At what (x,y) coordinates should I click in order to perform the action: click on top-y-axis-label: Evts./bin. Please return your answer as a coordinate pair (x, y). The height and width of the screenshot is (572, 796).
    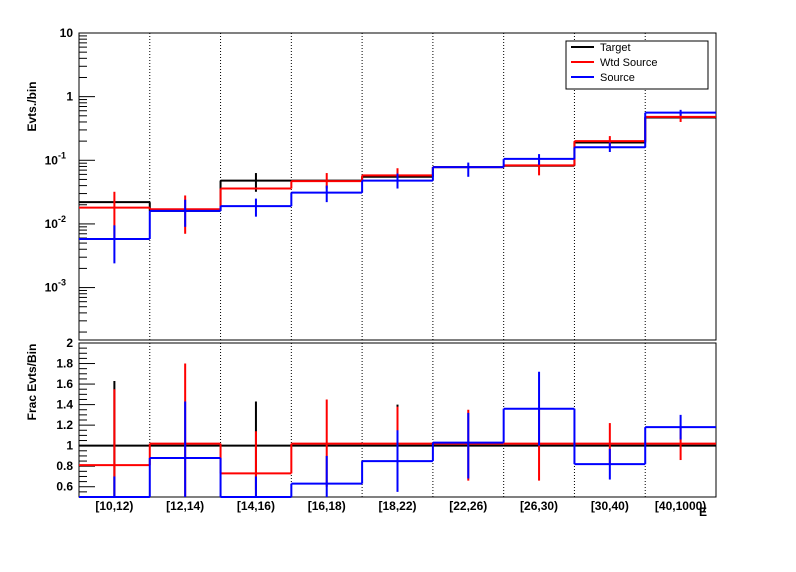
    Looking at the image, I should click on (32, 106).